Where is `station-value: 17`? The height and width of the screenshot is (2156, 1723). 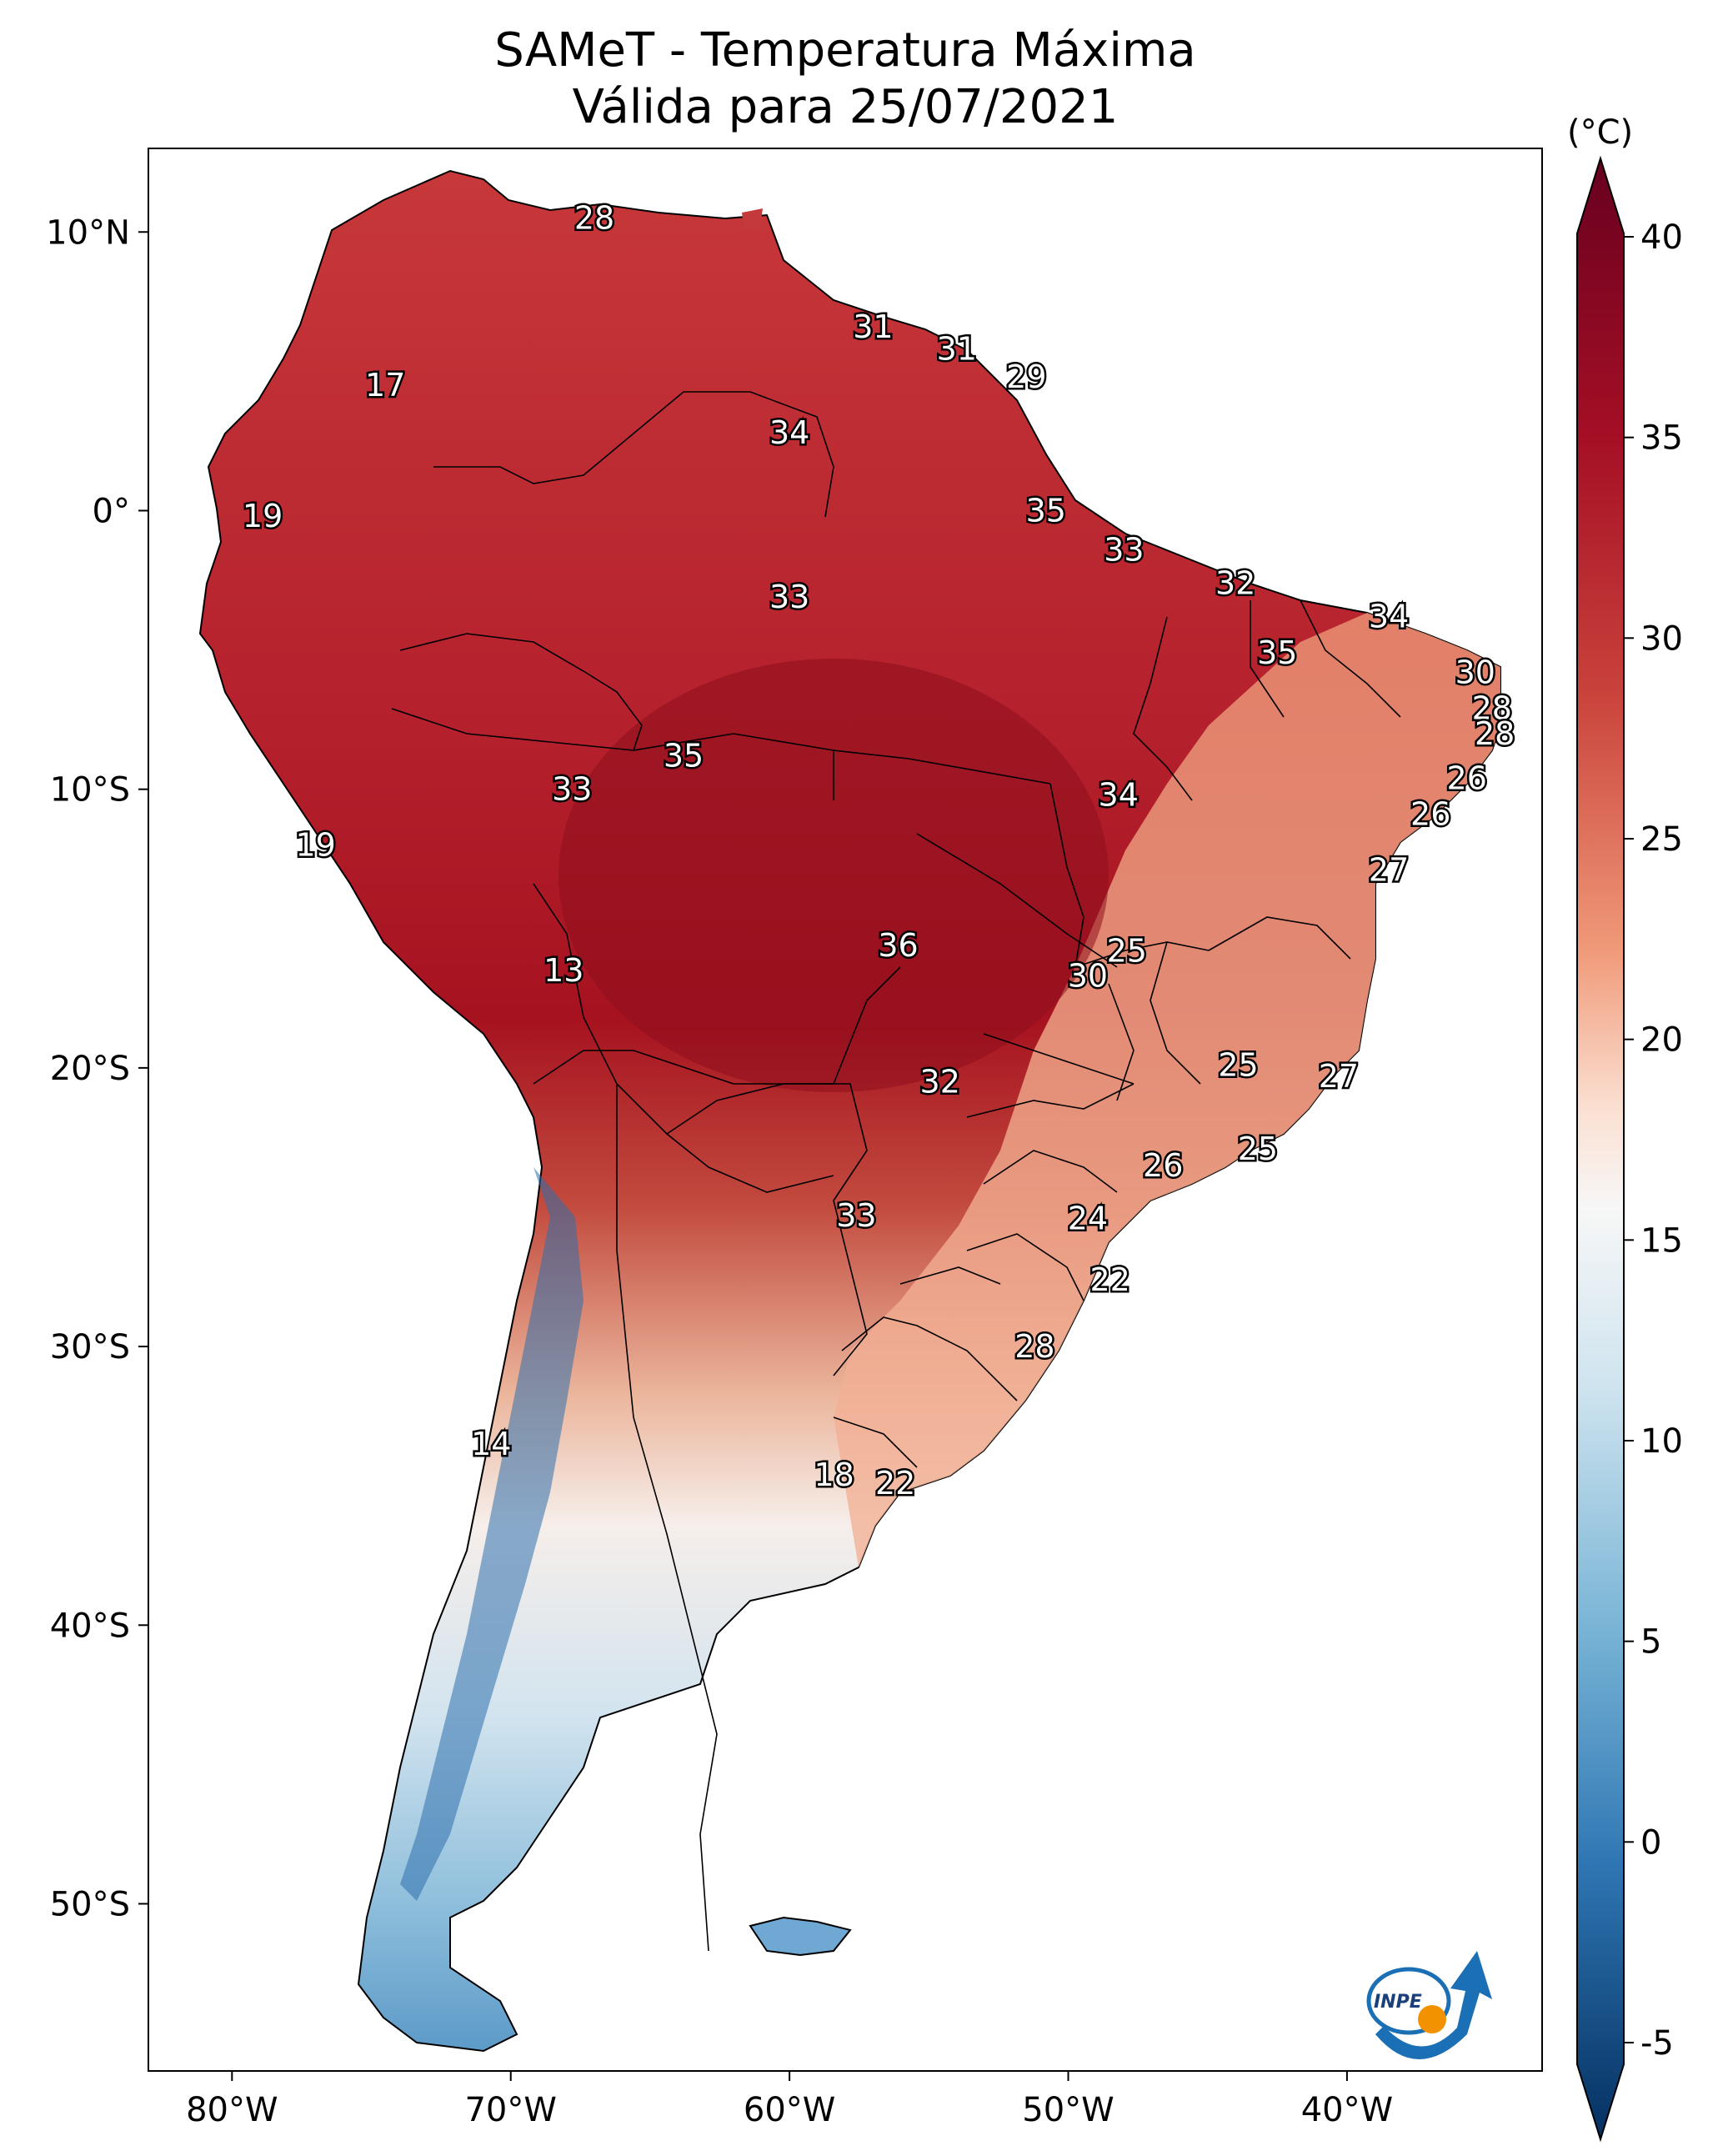 station-value: 17 is located at coordinates (385, 385).